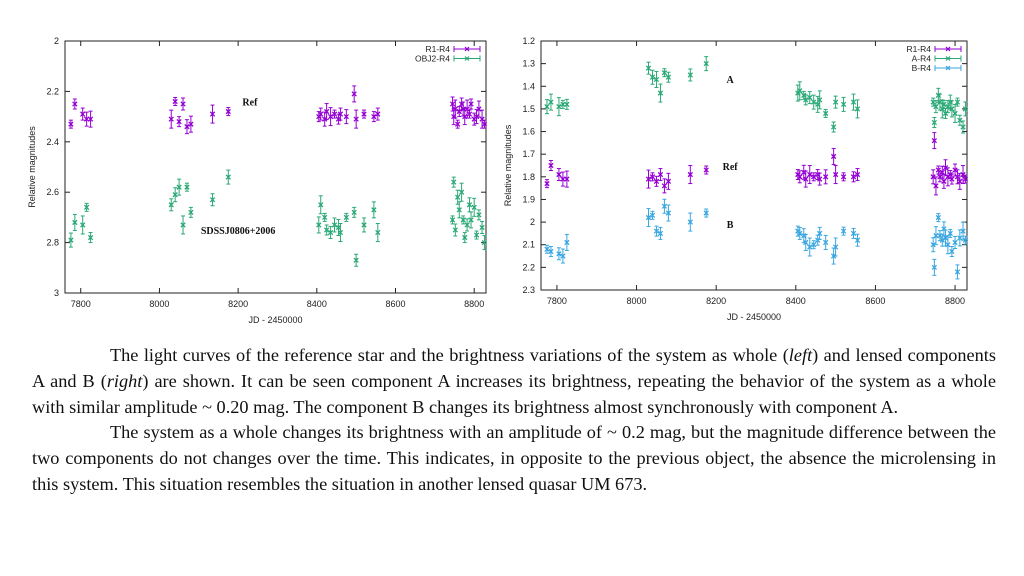 This screenshot has height=576, width=1024. Describe the element at coordinates (922, 68) in the screenshot. I see `right-legend-label: B-R4` at that location.